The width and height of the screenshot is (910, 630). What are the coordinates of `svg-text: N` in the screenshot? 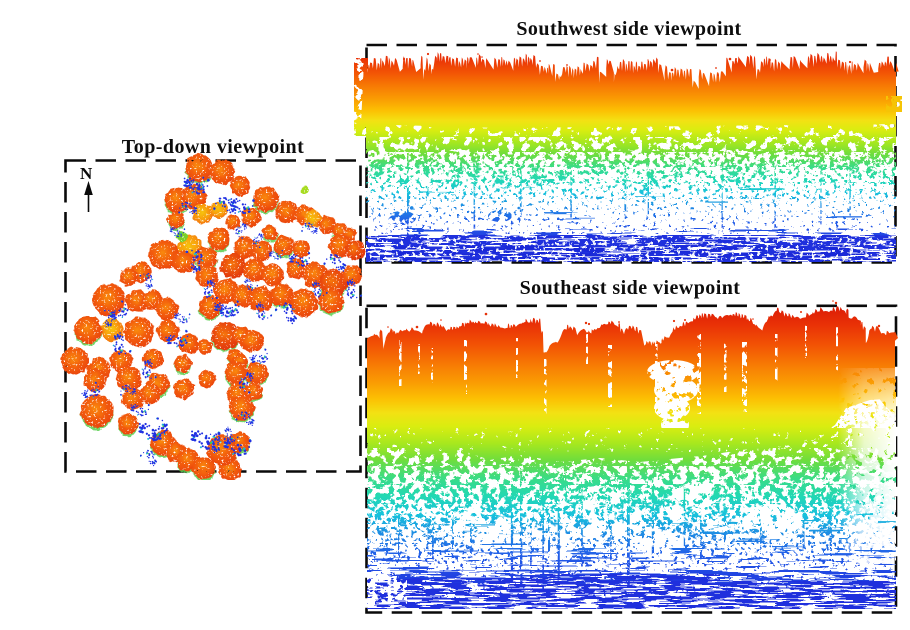 It's located at (86, 173).